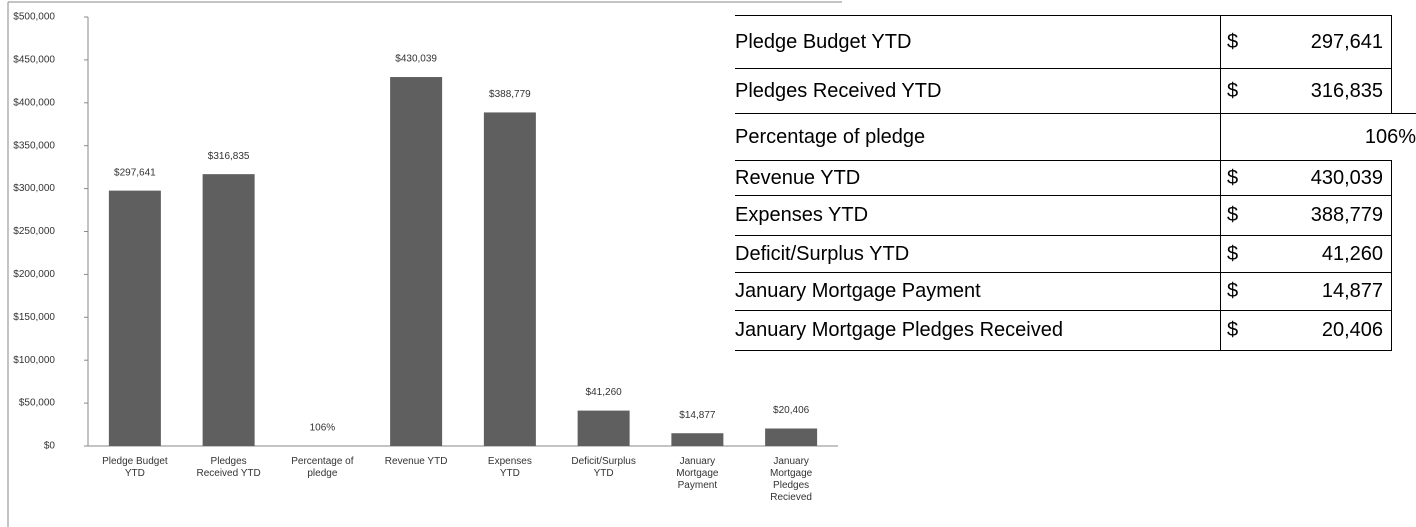  Describe the element at coordinates (416, 59) in the screenshot. I see `value-label: $430,039` at that location.